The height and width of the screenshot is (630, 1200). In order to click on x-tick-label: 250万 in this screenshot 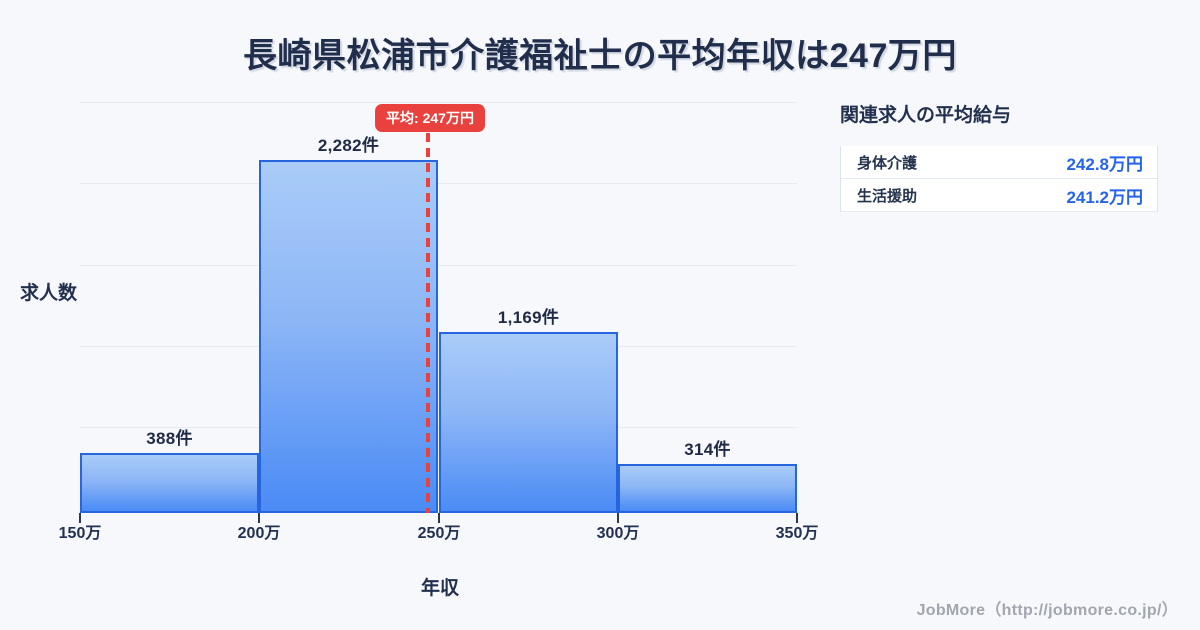, I will do `click(439, 533)`.